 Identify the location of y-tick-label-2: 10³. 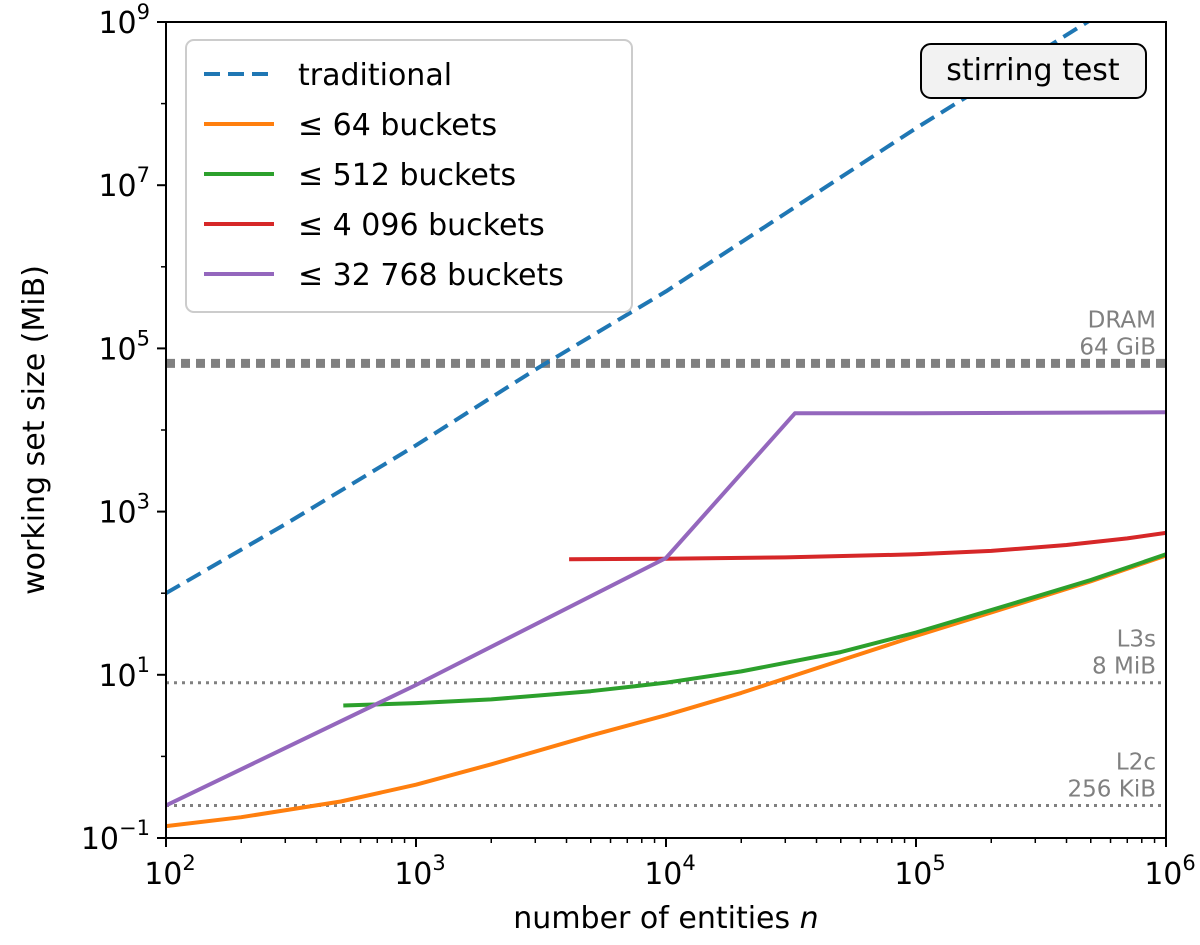
(124, 510).